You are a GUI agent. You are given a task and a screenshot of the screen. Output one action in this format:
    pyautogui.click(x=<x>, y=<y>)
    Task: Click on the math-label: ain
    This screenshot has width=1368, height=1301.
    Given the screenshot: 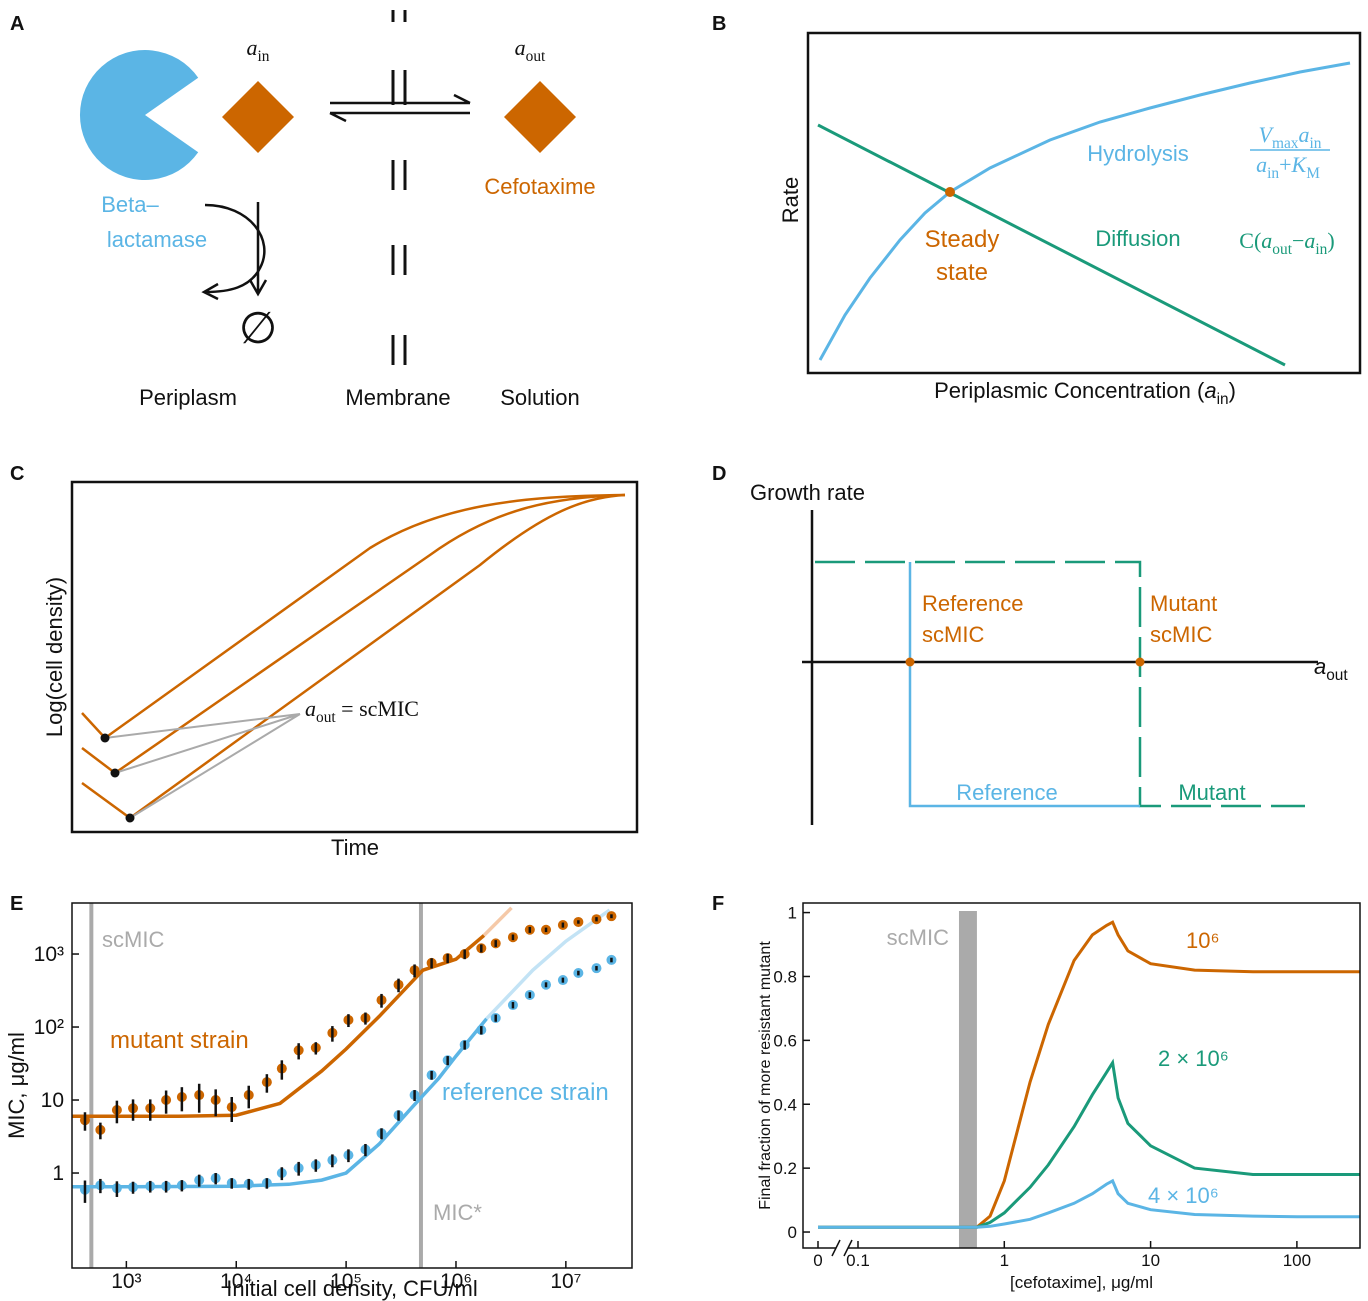 What is the action you would take?
    pyautogui.click(x=258, y=50)
    